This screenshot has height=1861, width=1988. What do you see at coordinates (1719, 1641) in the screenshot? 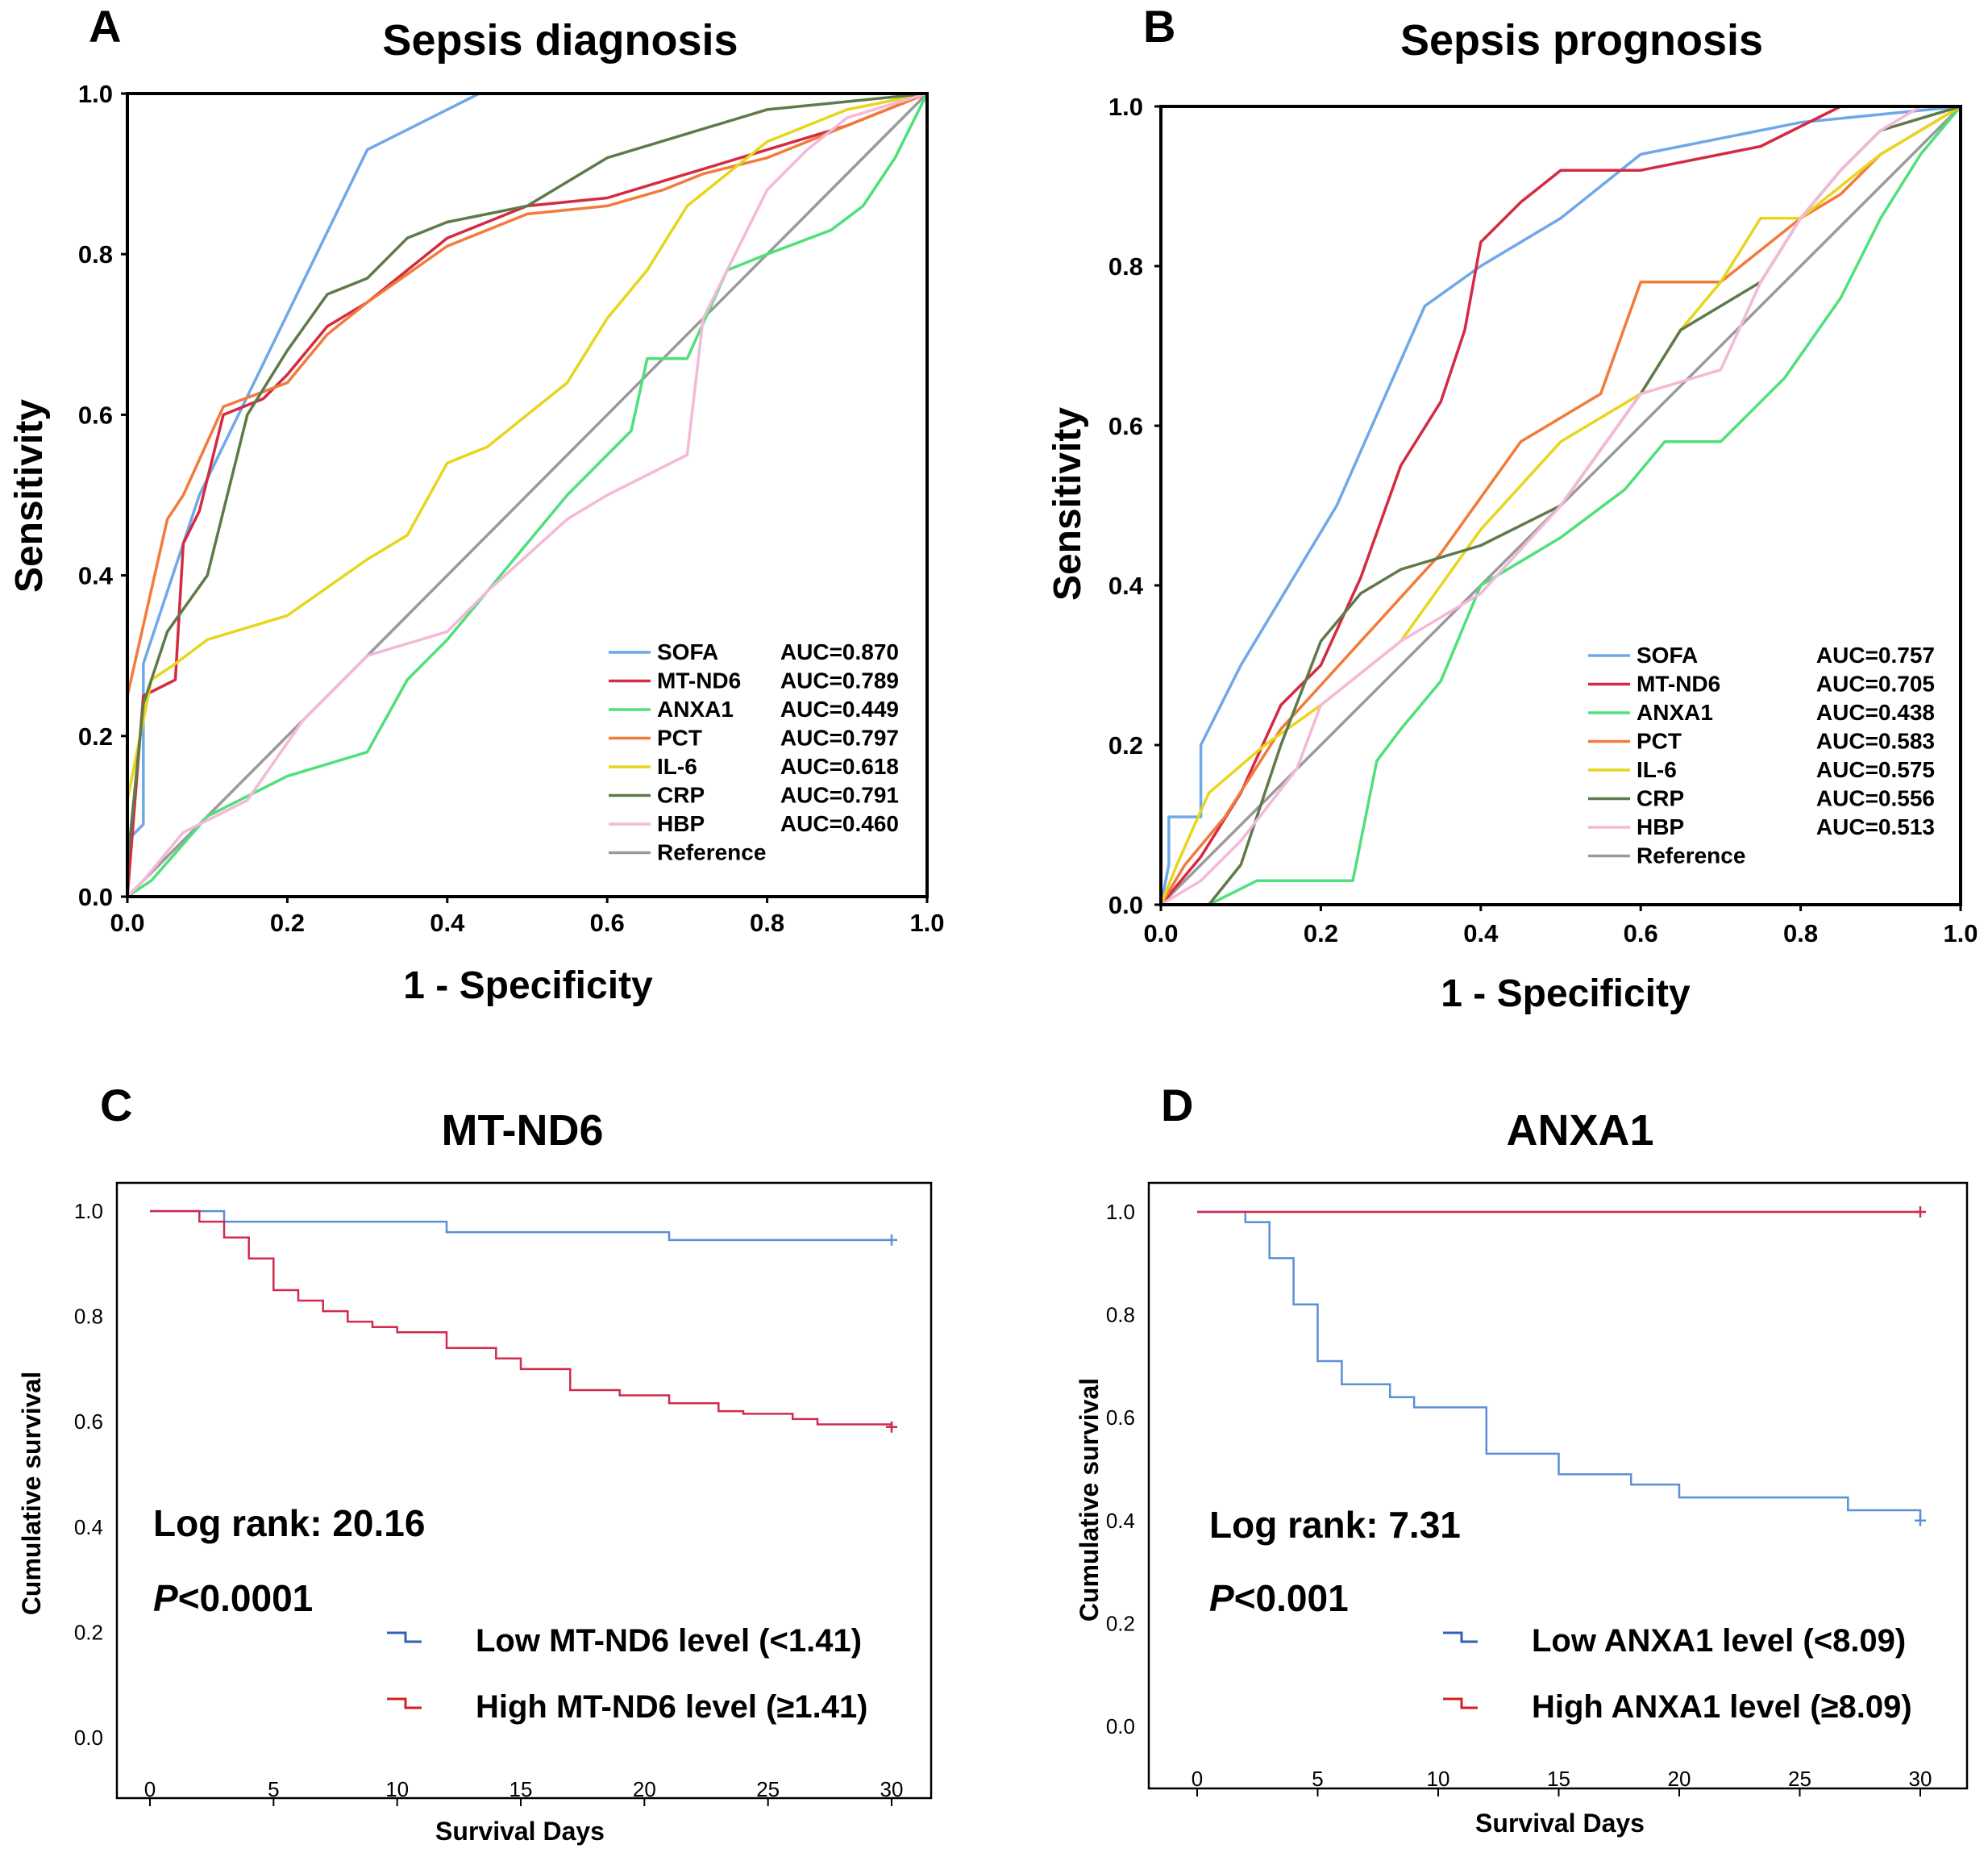
I see `panel-d-legend-label-low: Low ANXA1 level (<8.09)` at bounding box center [1719, 1641].